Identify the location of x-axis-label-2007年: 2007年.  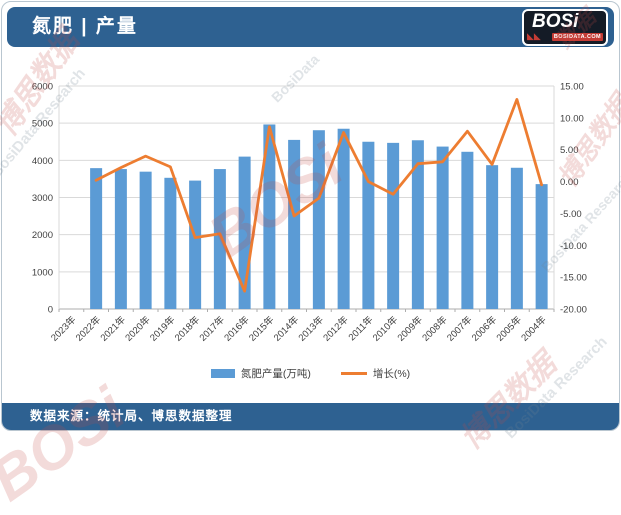
(459, 328).